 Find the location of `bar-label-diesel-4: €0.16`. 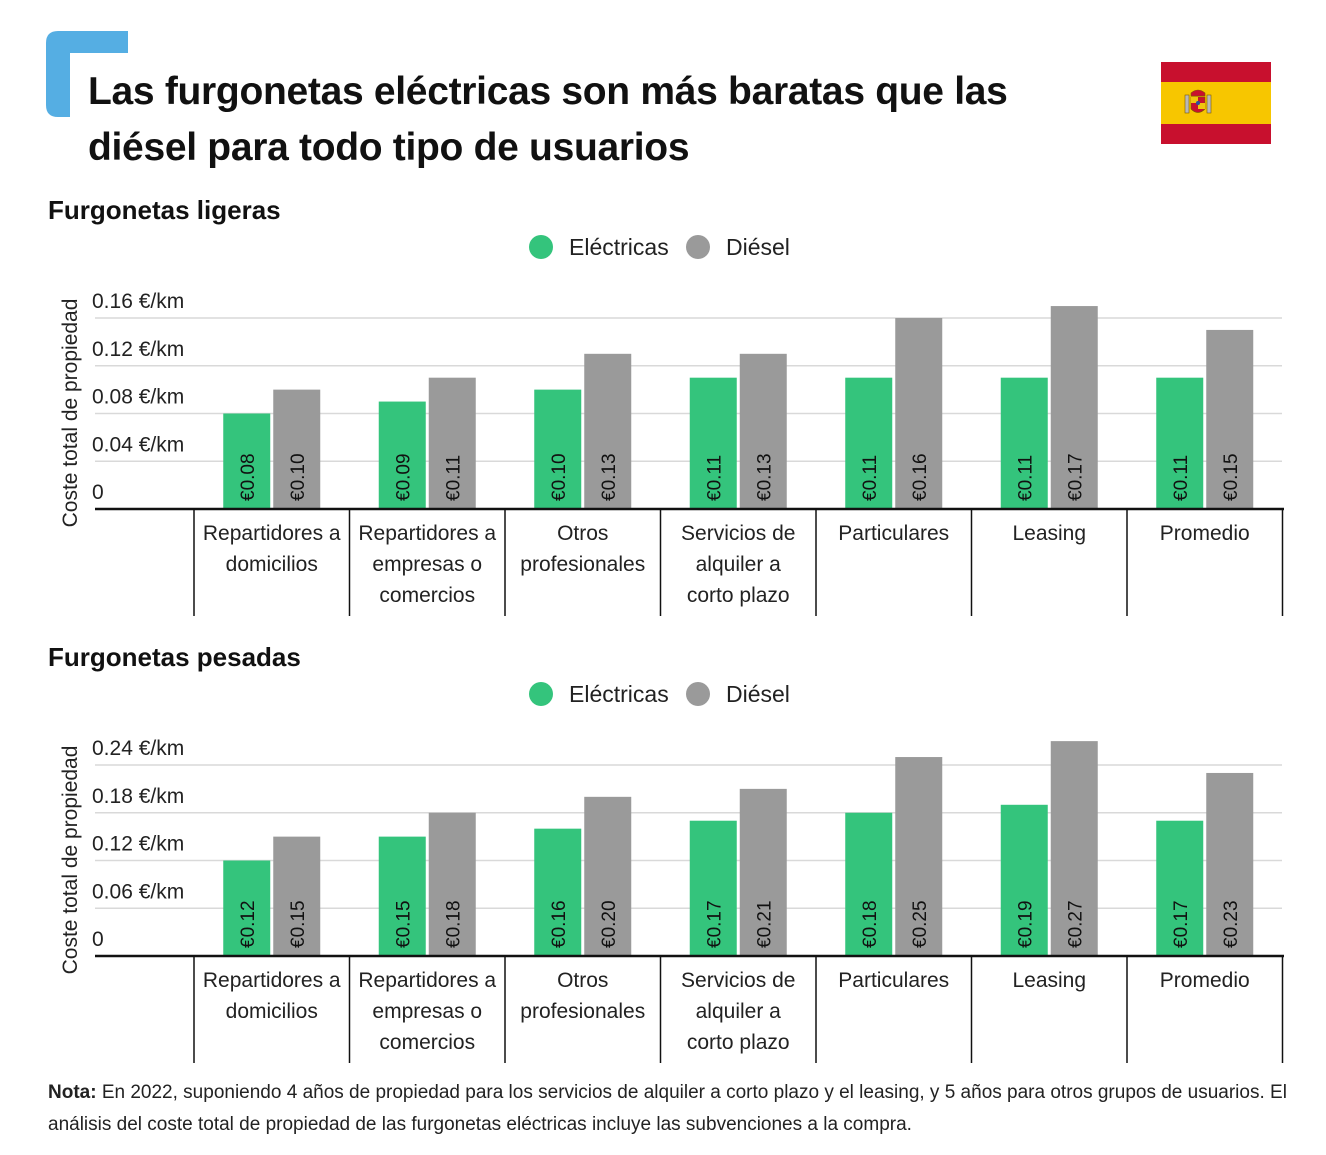

bar-label-diesel-4: €0.16 is located at coordinates (920, 477).